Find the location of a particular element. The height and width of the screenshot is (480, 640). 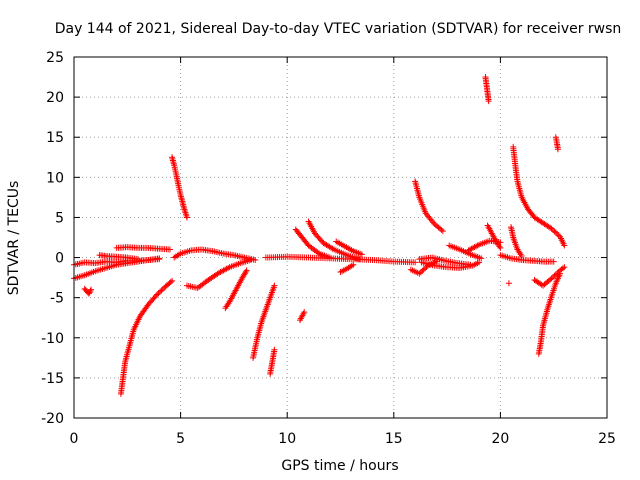

x-tick-label: 20 is located at coordinates (500, 439).